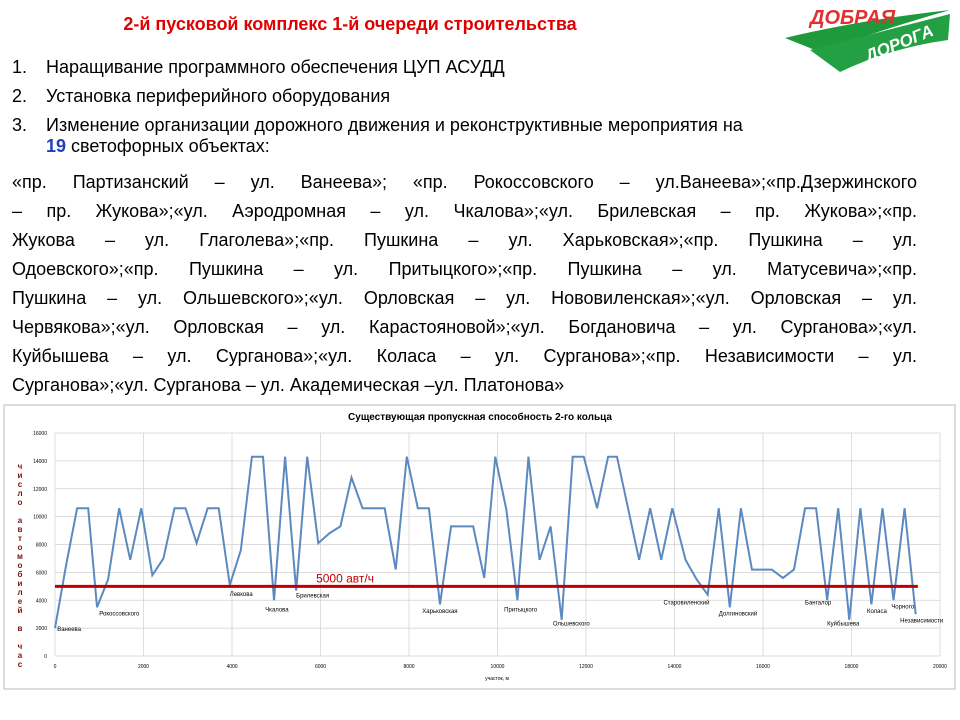 This screenshot has height=720, width=960. What do you see at coordinates (20, 565) in the screenshot?
I see `y-axis-label: число автомобилей в час` at bounding box center [20, 565].